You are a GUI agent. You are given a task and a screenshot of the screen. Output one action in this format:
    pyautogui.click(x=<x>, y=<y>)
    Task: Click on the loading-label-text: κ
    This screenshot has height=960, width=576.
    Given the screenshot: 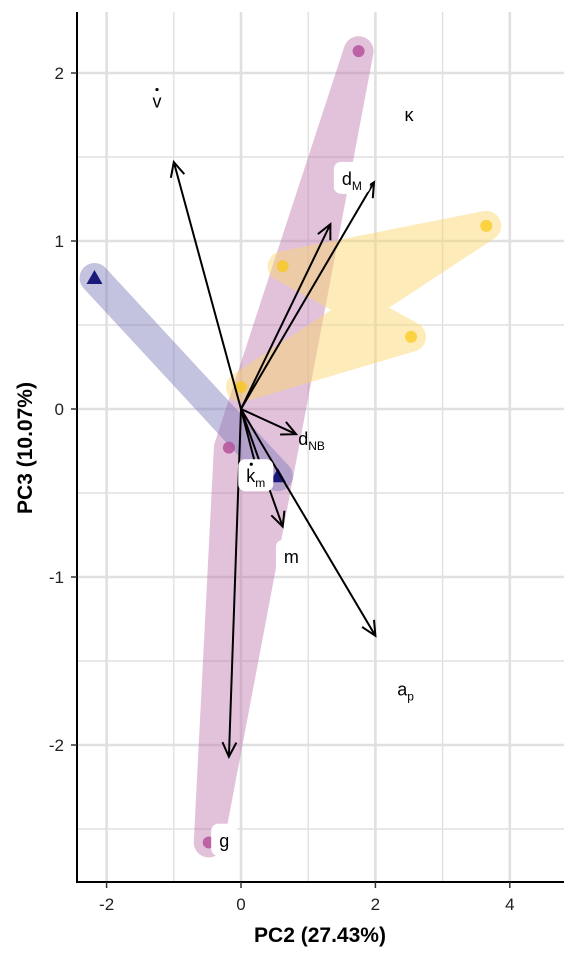 What is the action you would take?
    pyautogui.click(x=410, y=115)
    